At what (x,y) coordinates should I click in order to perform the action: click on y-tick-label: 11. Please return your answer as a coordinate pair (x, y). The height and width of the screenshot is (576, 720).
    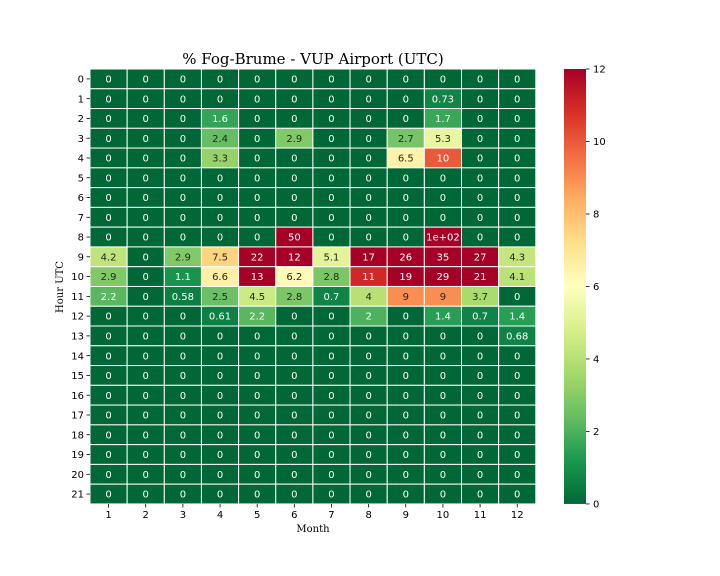
    Looking at the image, I should click on (77, 297).